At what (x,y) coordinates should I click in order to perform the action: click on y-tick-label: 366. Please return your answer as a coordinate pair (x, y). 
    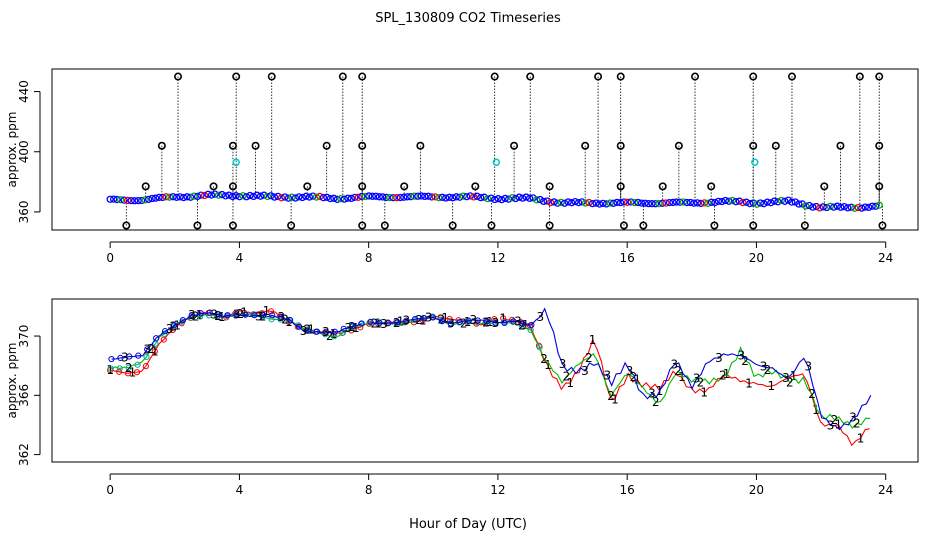
    Looking at the image, I should click on (24, 395).